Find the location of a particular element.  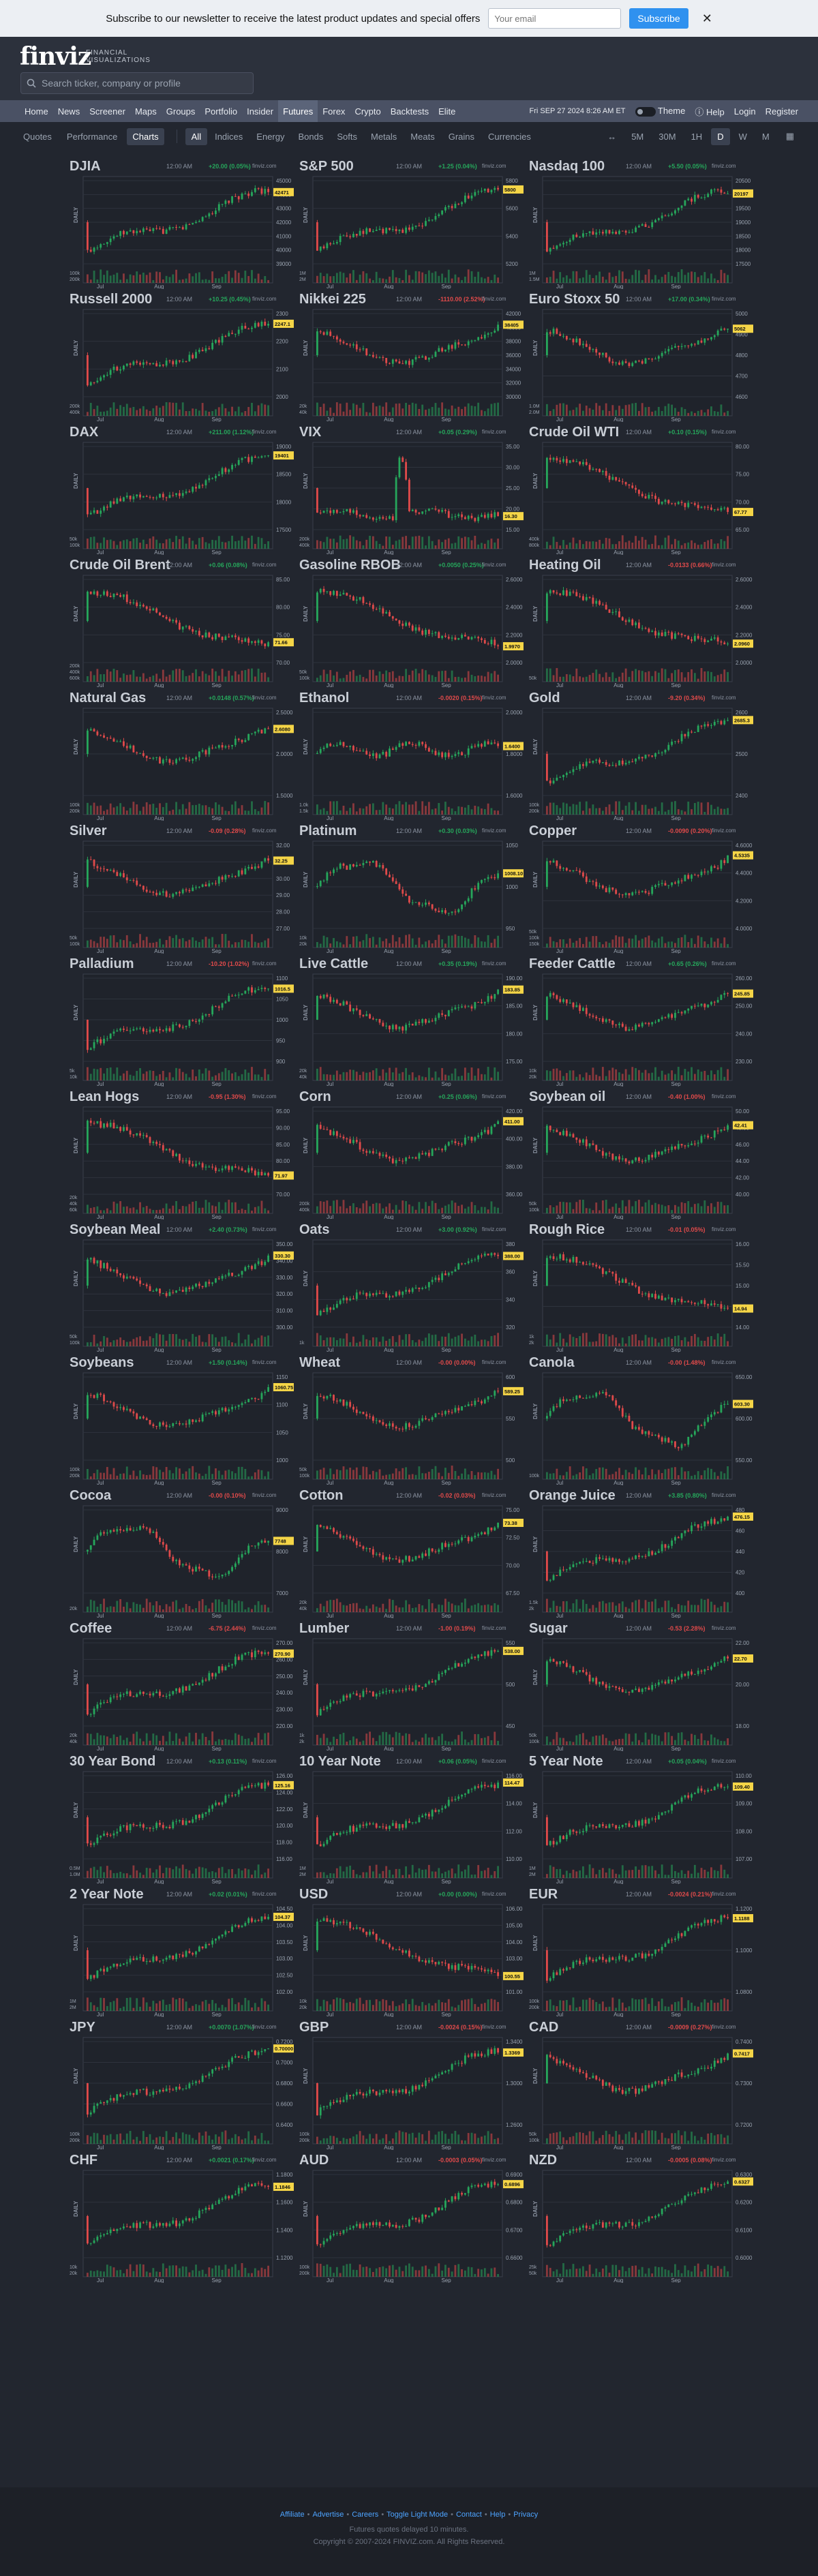

instrument-name: Silver is located at coordinates (89, 830).